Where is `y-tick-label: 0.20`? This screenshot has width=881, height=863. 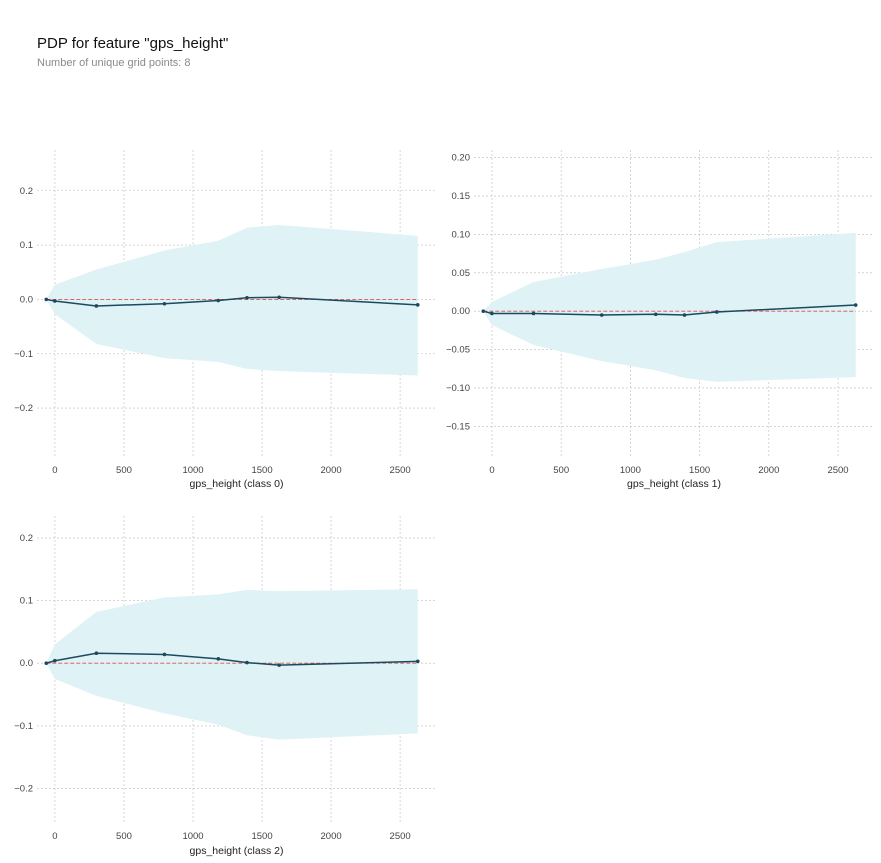 y-tick-label: 0.20 is located at coordinates (461, 158).